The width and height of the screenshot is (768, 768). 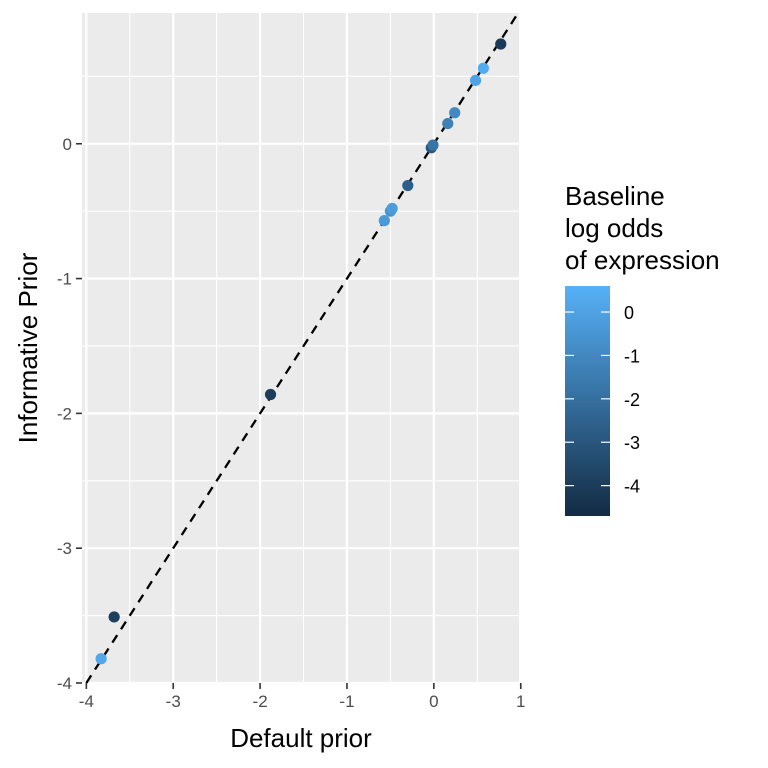 I want to click on y-axis-title: Informative Prior, so click(x=28, y=347).